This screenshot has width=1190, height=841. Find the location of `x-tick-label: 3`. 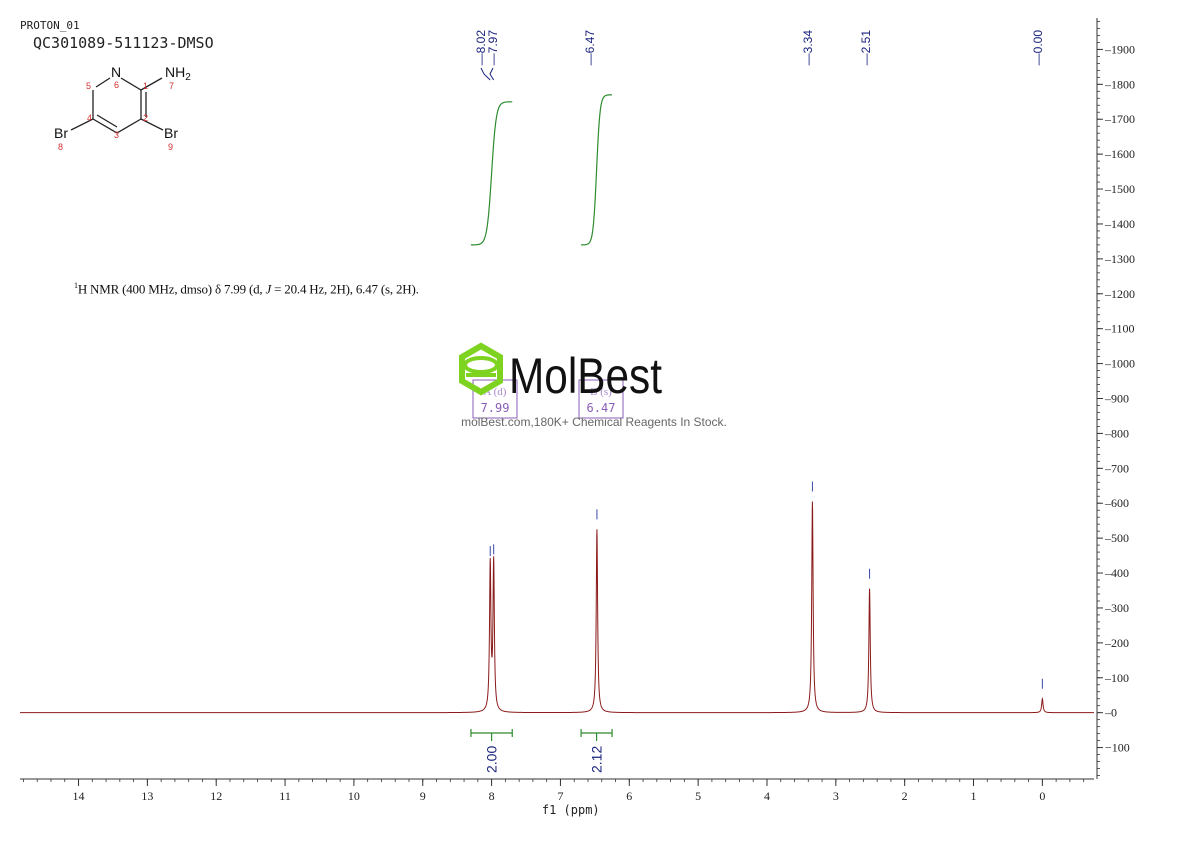

x-tick-label: 3 is located at coordinates (836, 796).